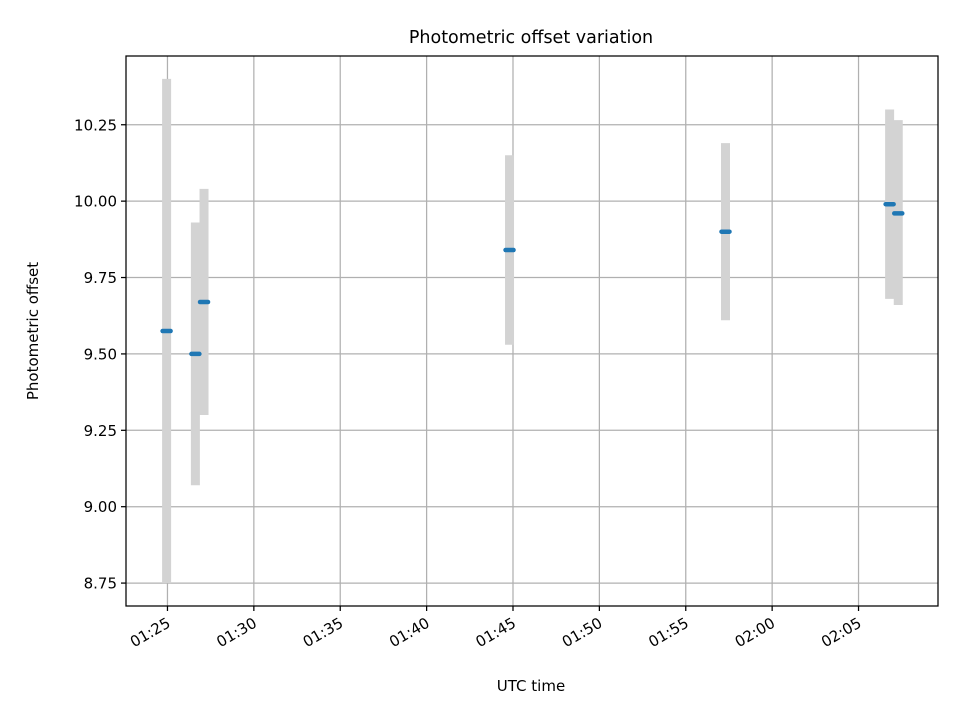 Image resolution: width=960 pixels, height=720 pixels. What do you see at coordinates (95, 125) in the screenshot?
I see `y-tick-label: 10.25` at bounding box center [95, 125].